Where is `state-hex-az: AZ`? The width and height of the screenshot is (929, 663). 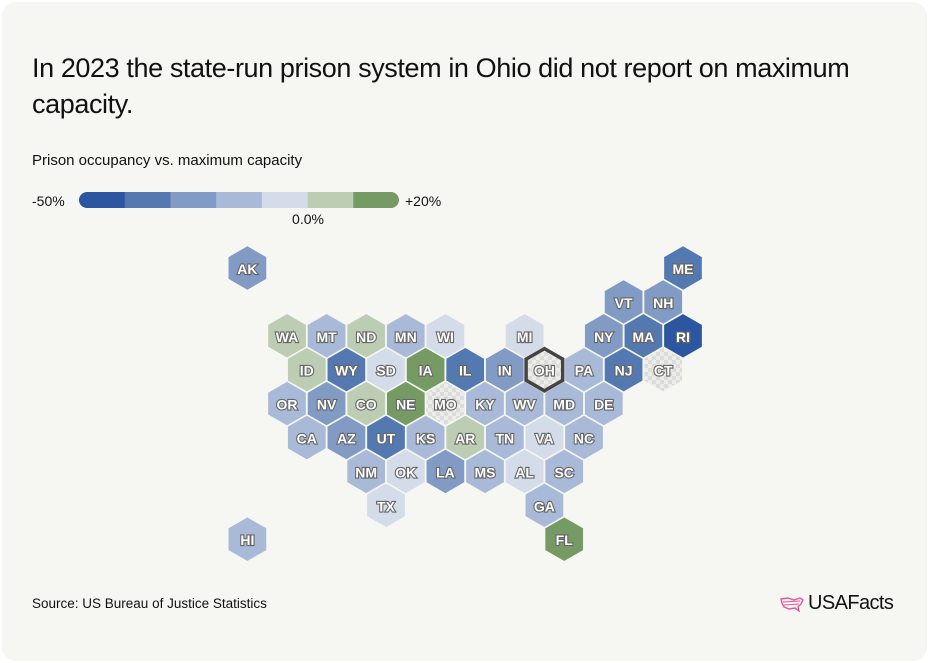 state-hex-az: AZ is located at coordinates (346, 437).